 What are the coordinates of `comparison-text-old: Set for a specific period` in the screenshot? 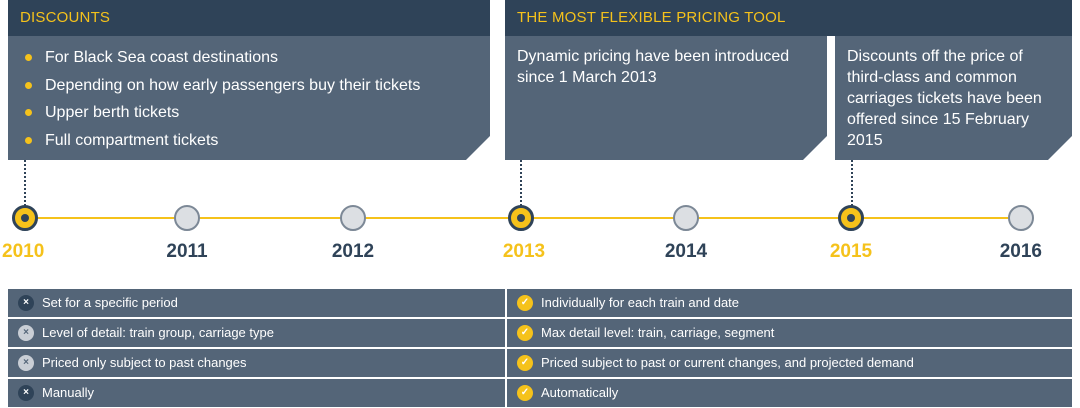 It's located at (110, 302).